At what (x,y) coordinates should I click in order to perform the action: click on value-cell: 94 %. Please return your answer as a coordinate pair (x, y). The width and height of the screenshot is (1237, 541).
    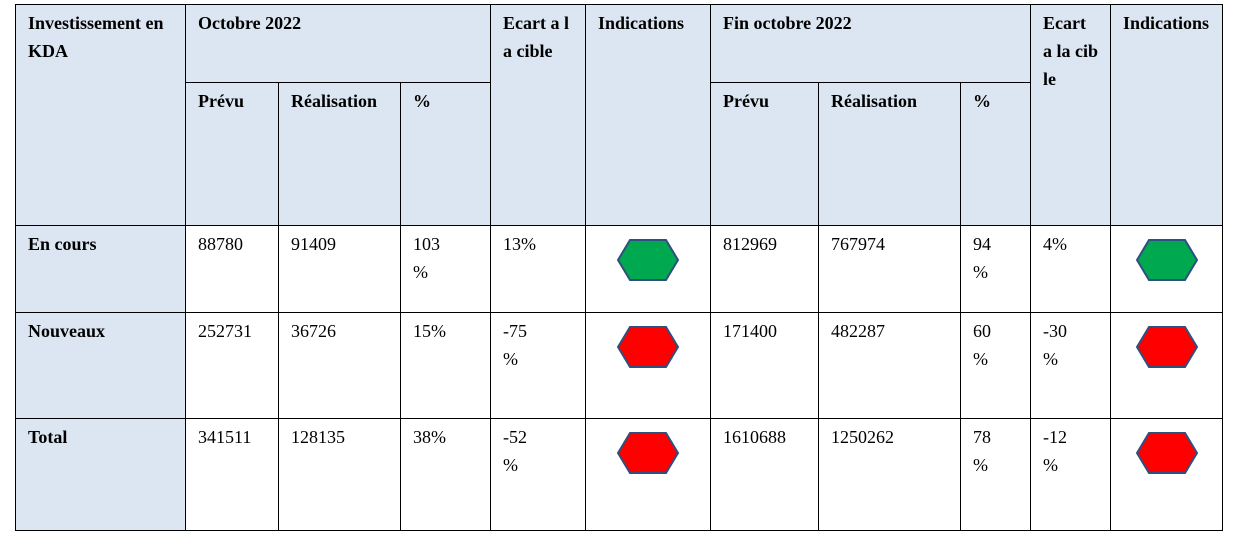
    Looking at the image, I should click on (995, 269).